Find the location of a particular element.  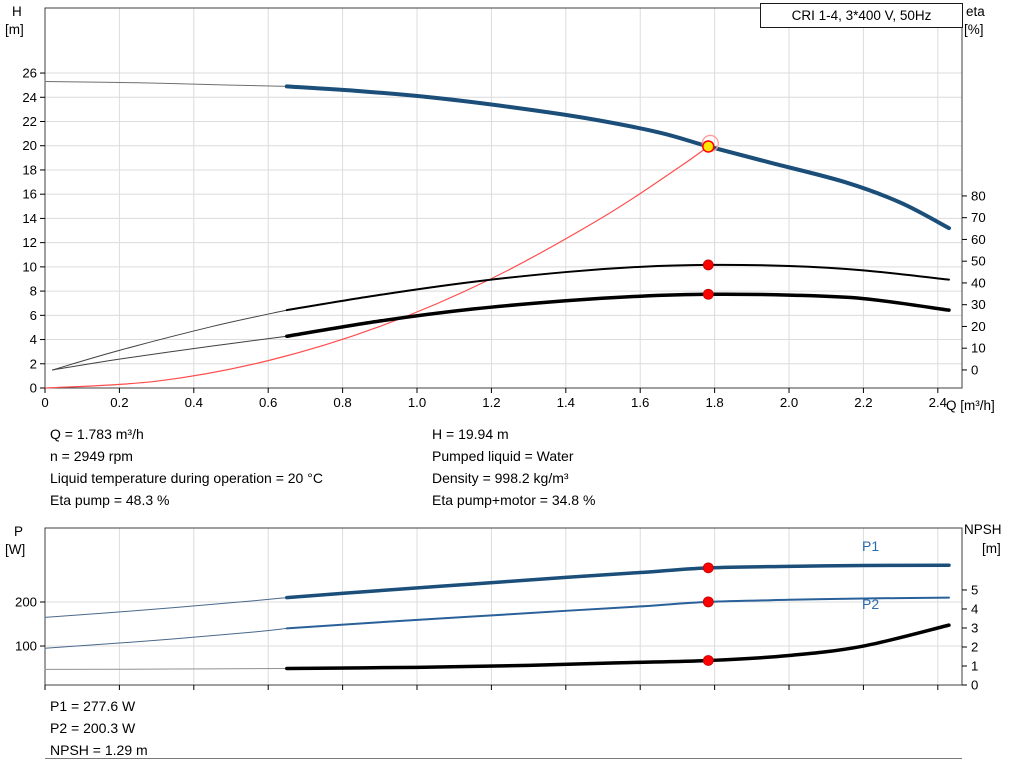

bottom-divider is located at coordinates (503, 758).